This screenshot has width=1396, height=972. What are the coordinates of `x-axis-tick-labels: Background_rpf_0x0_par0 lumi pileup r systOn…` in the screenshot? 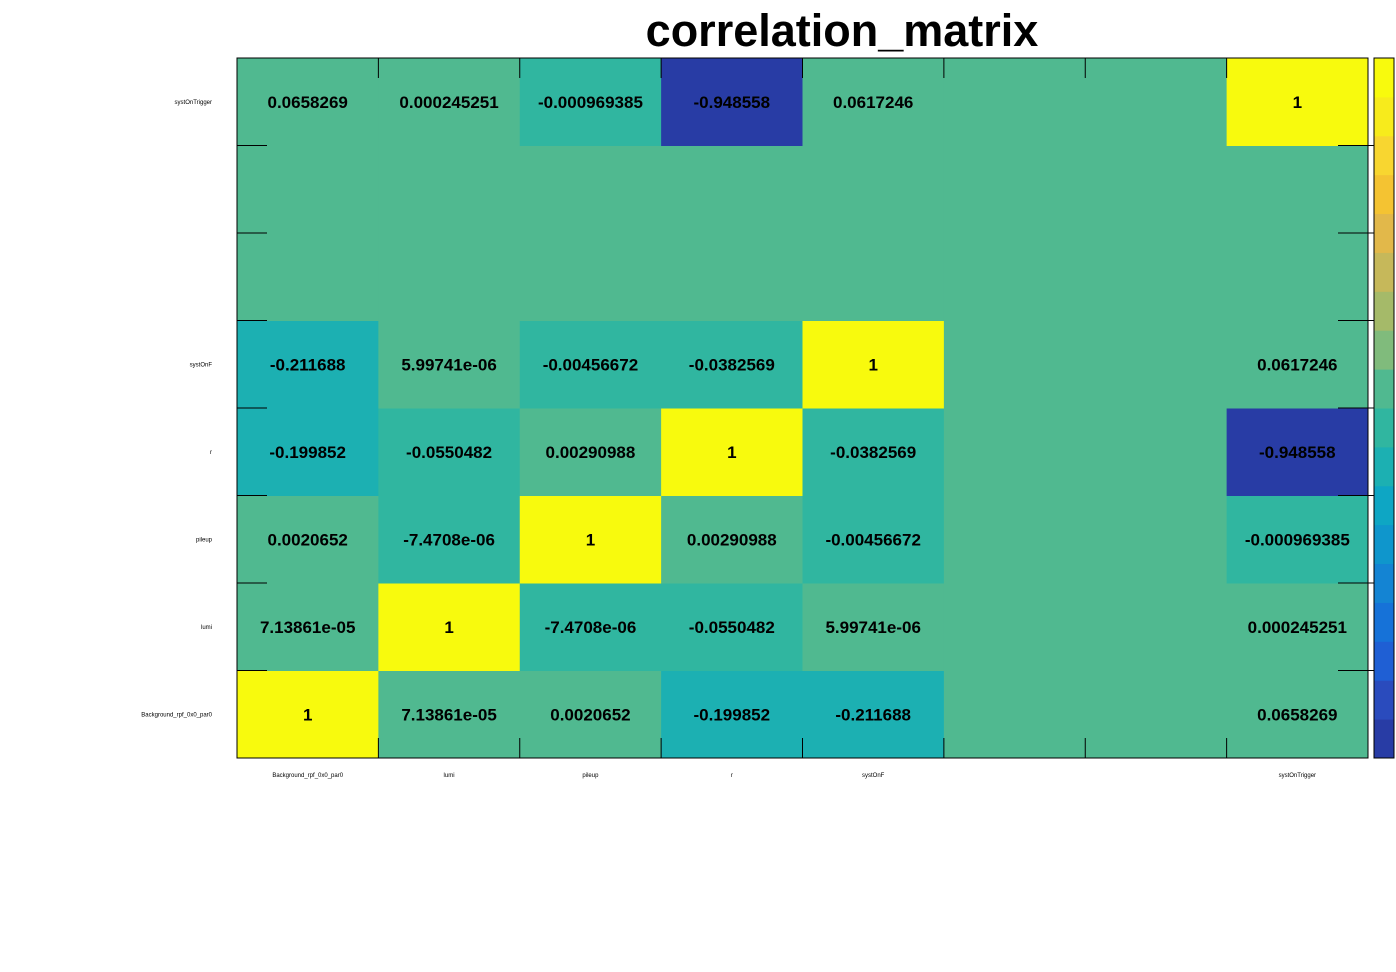 It's located at (794, 776).